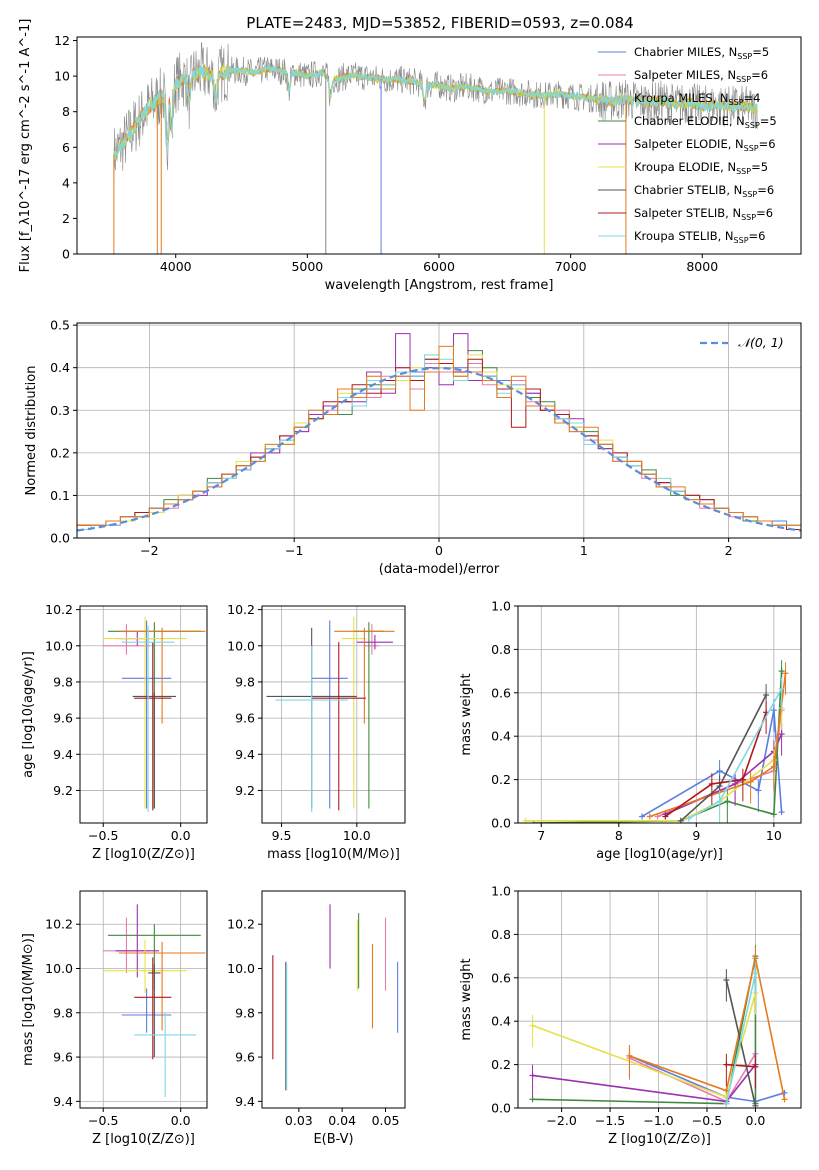 This screenshot has height=1170, width=819. I want to click on y-tick-label: 0.6, so click(501, 692).